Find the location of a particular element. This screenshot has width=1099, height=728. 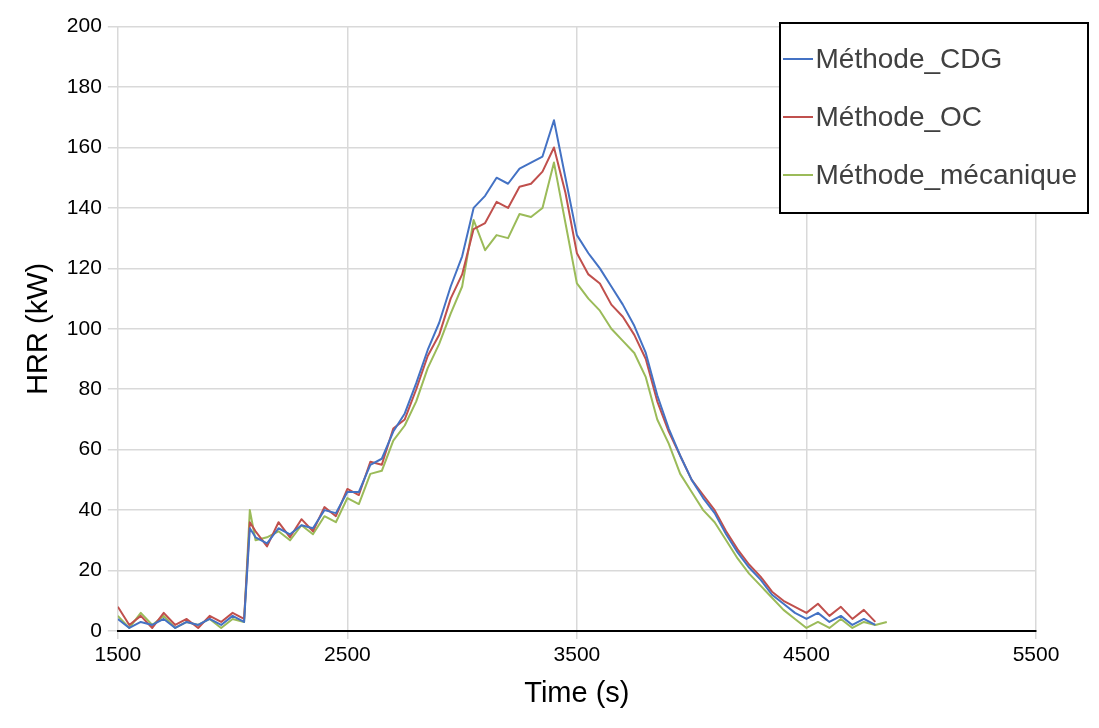

y-tick-label: 180 is located at coordinates (84, 85).